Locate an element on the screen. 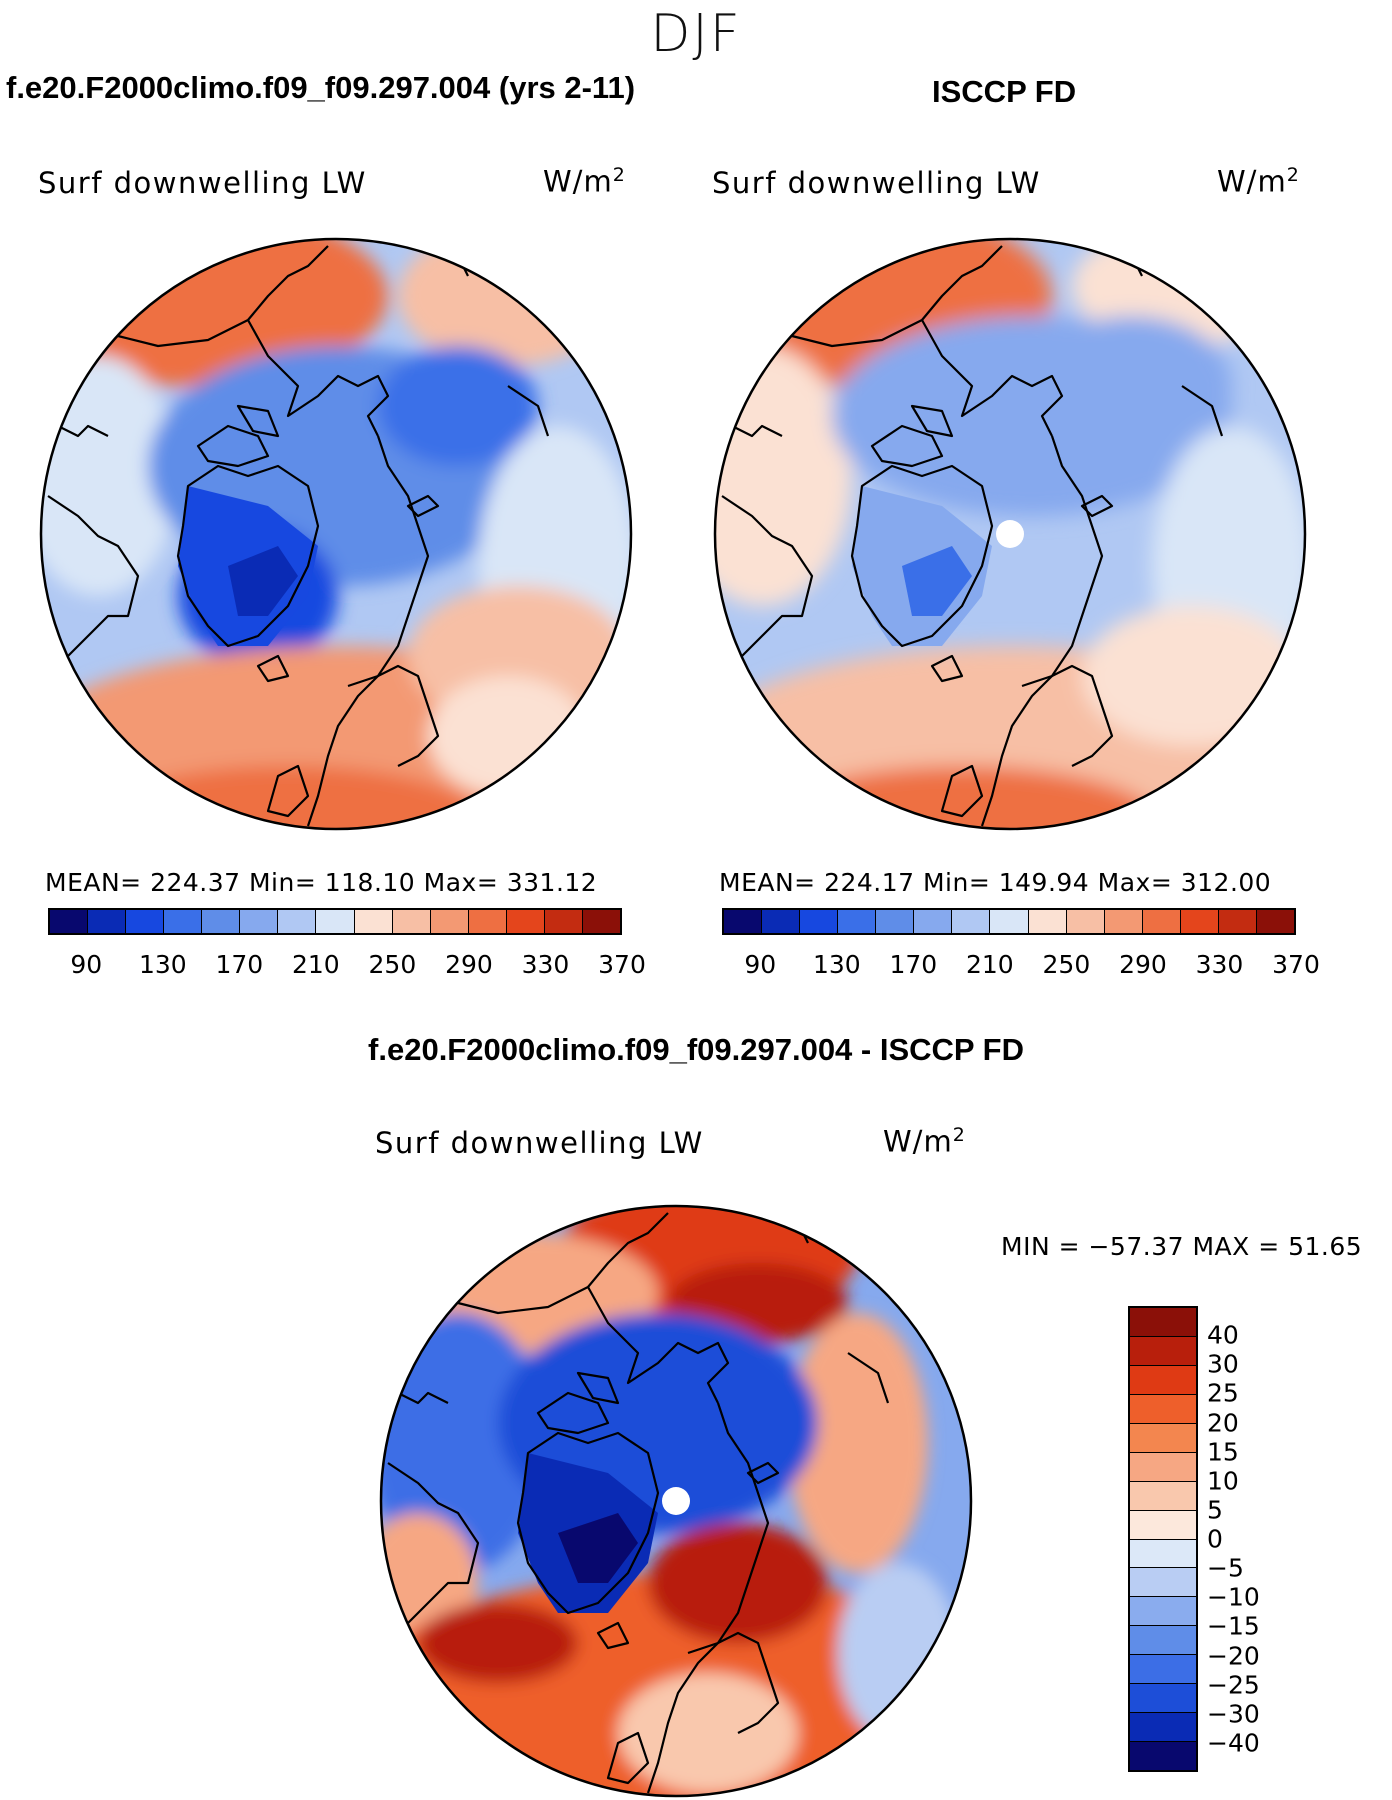 The image size is (1392, 1800). obs-colorbar is located at coordinates (1009, 921).